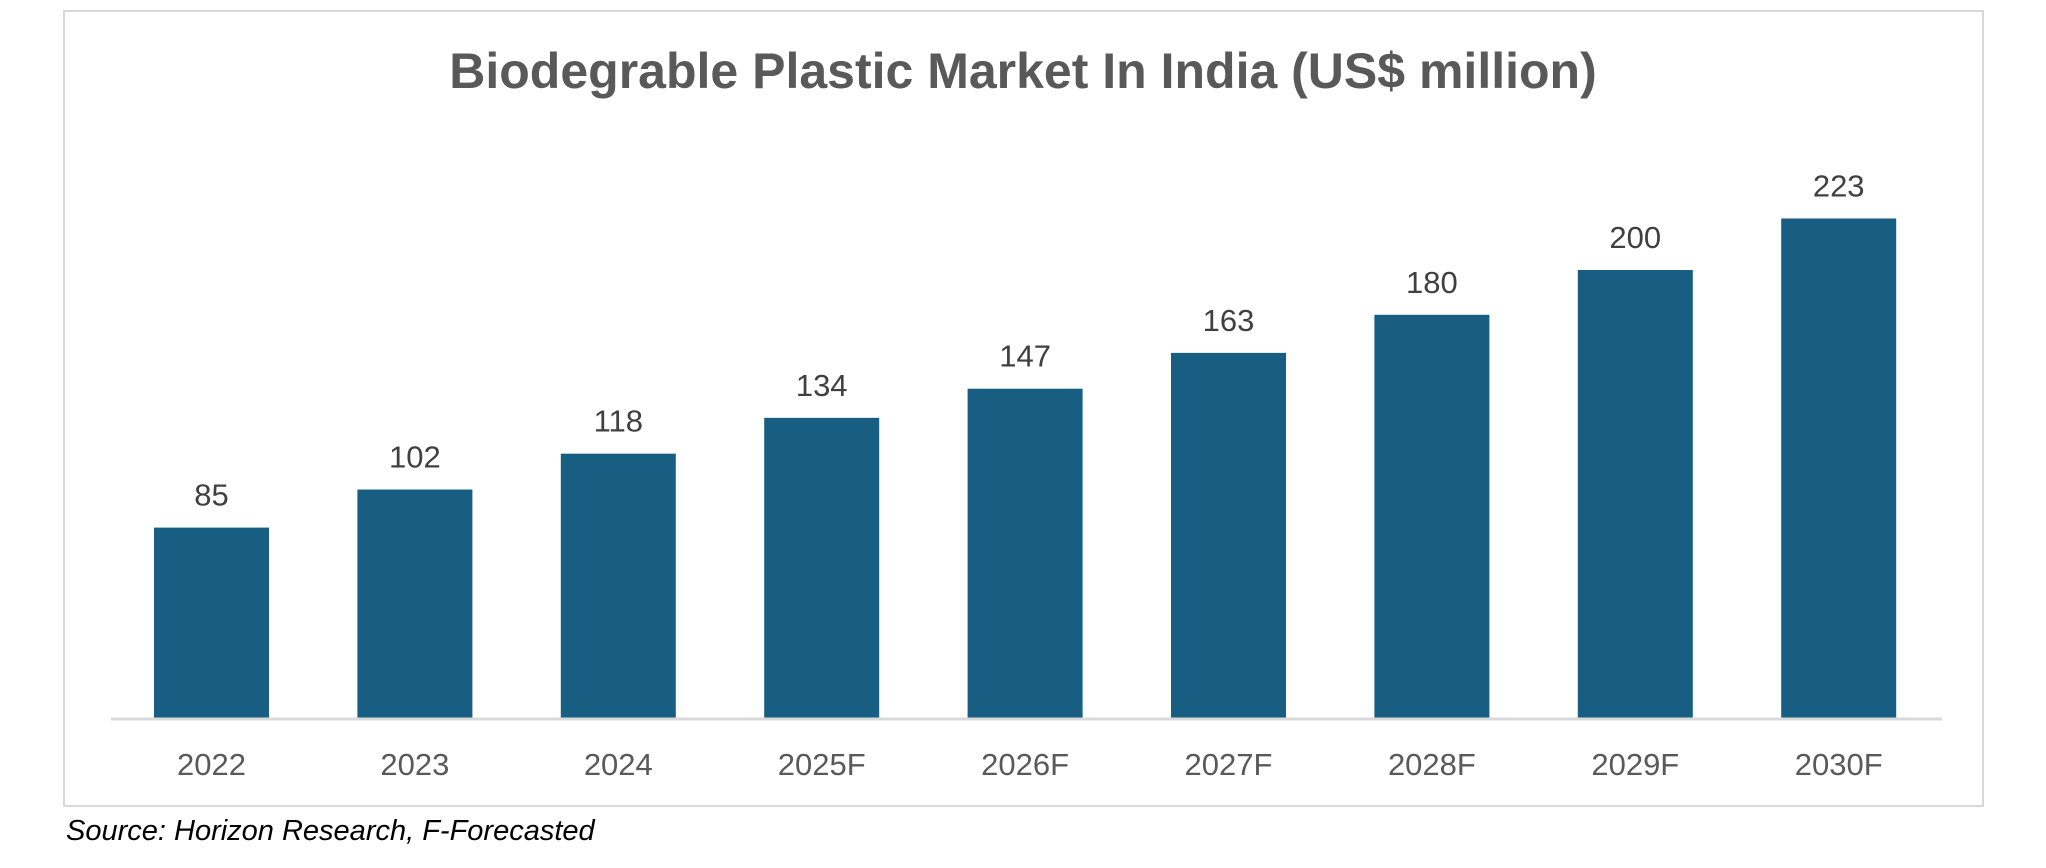  What do you see at coordinates (822, 385) in the screenshot?
I see `data-label: 134` at bounding box center [822, 385].